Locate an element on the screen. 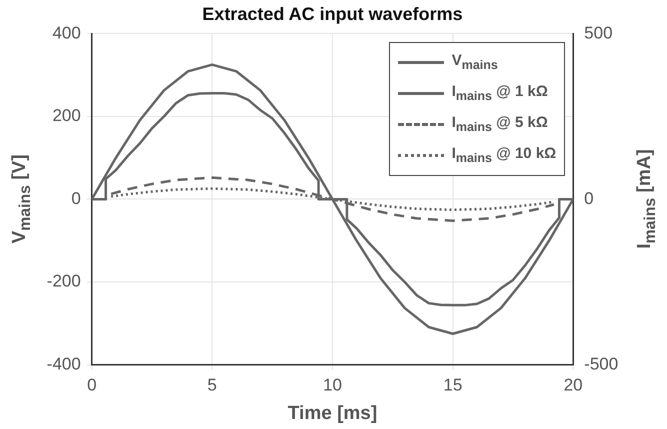 This screenshot has height=429, width=667. chart-title: Extracted AC input waveforms is located at coordinates (332, 14).